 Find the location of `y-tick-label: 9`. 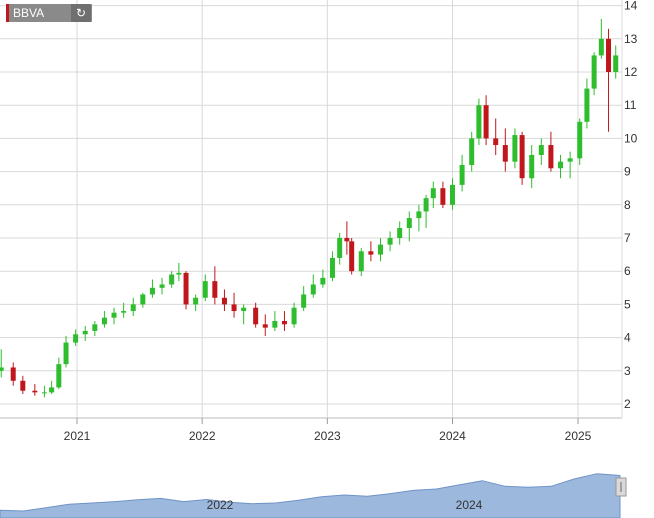

y-tick-label: 9 is located at coordinates (627, 172).